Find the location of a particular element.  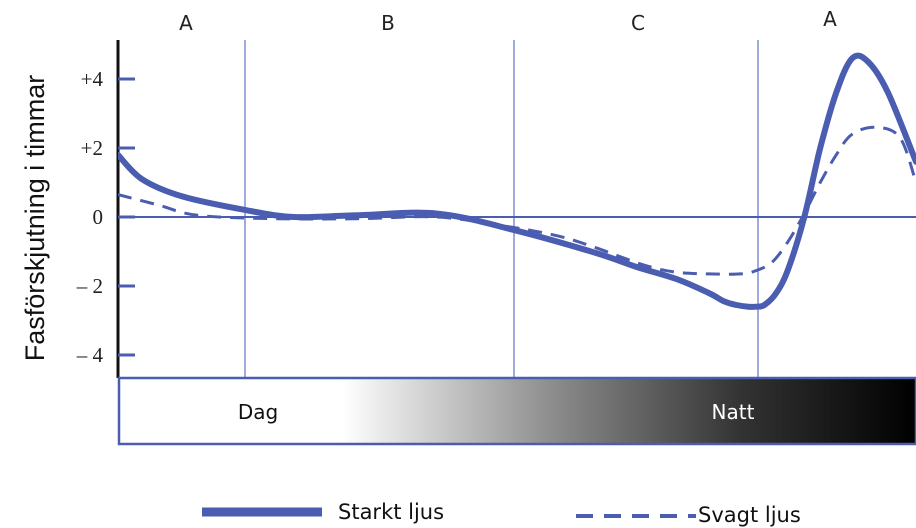

y-tick-label: +4 is located at coordinates (92, 79).